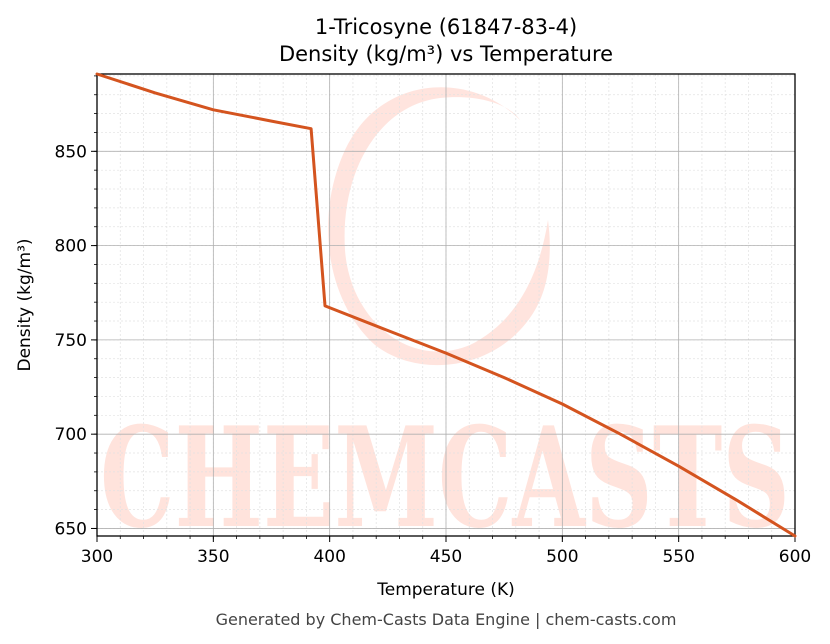 The height and width of the screenshot is (644, 830). I want to click on x-tick-label: 550, so click(678, 557).